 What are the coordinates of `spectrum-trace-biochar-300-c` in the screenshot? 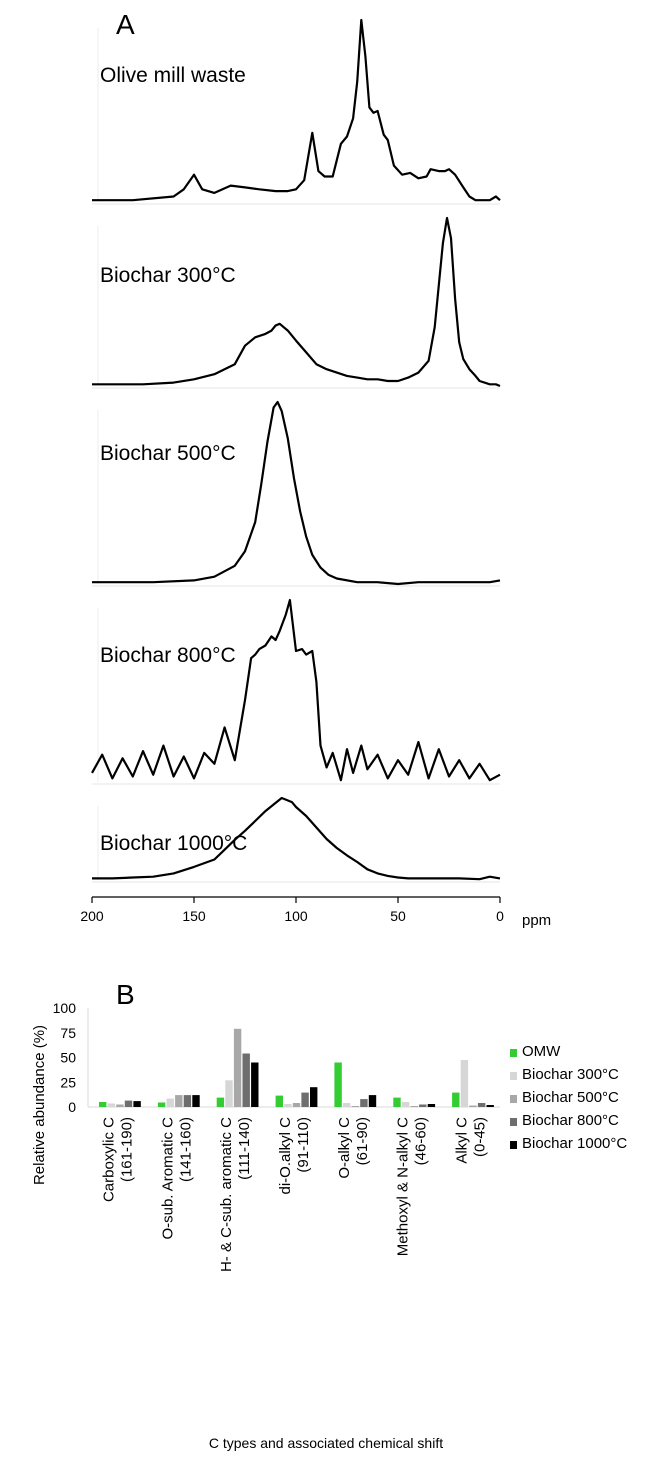 It's located at (296, 302).